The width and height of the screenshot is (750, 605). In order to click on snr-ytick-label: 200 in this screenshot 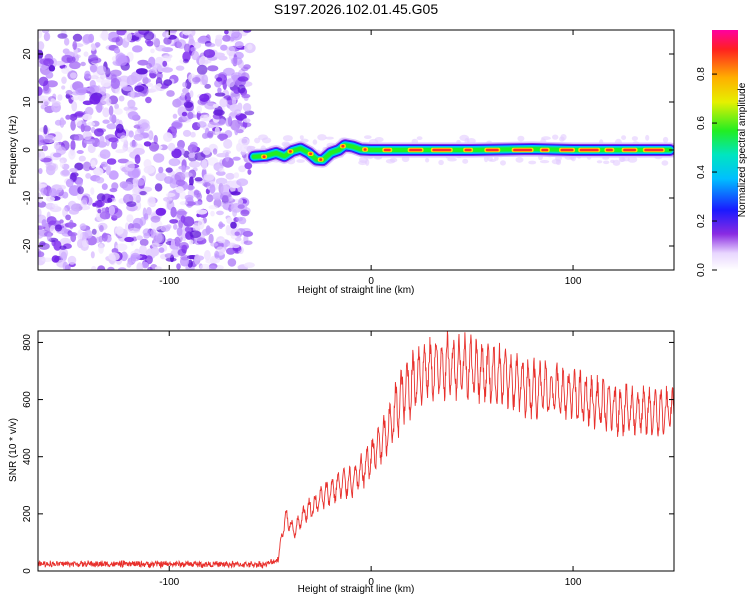, I will do `click(27, 513)`.